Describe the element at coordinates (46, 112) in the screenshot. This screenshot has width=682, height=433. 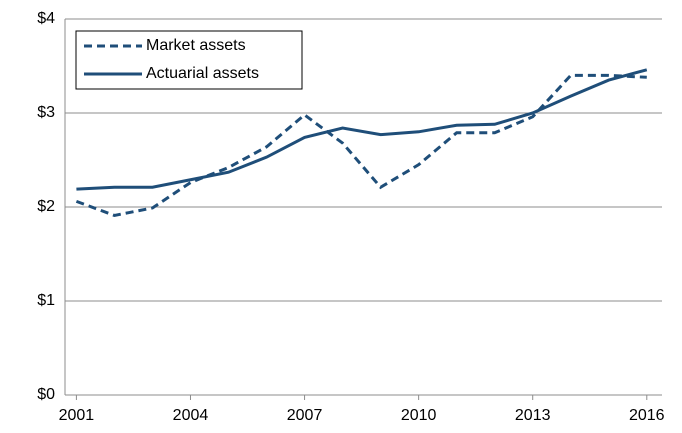
I see `y-tick-label: $3` at that location.